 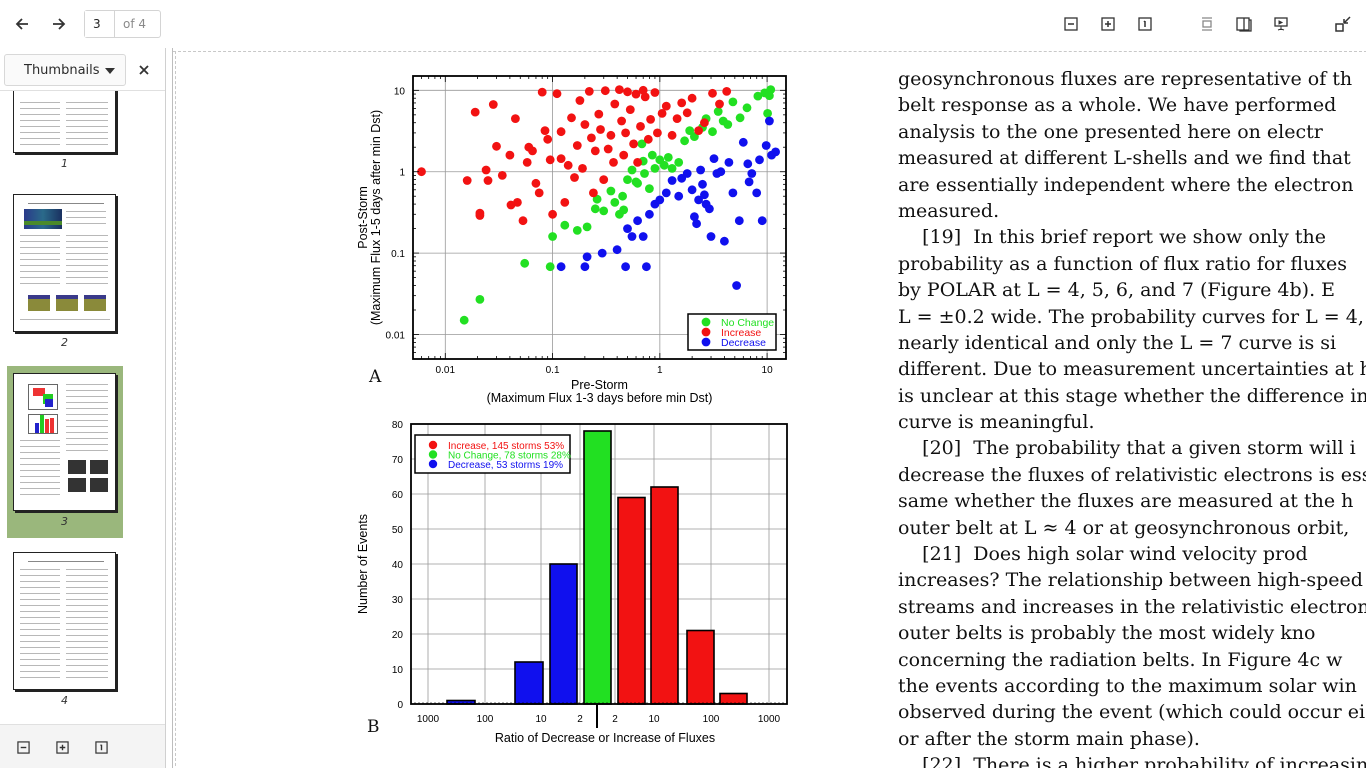 What do you see at coordinates (743, 343) in the screenshot?
I see `legend-label: Decrease` at bounding box center [743, 343].